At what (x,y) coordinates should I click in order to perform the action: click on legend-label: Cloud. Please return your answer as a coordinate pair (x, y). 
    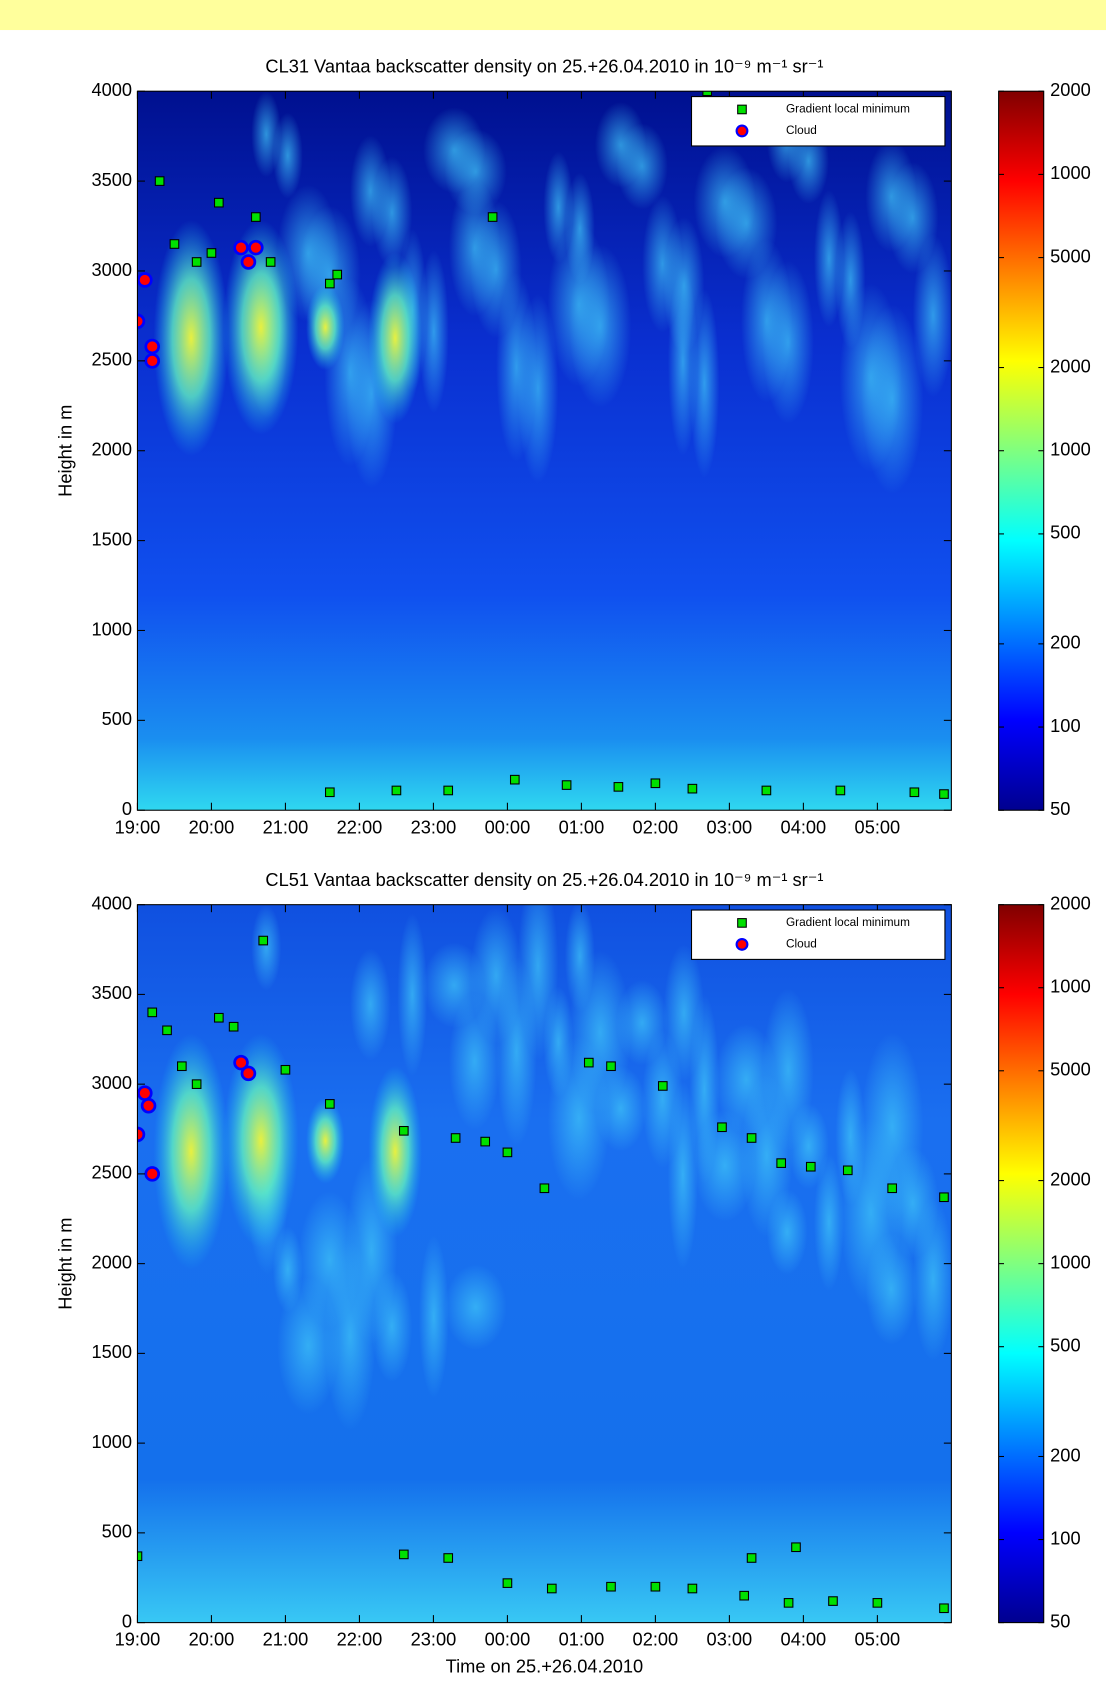
    Looking at the image, I should click on (801, 130).